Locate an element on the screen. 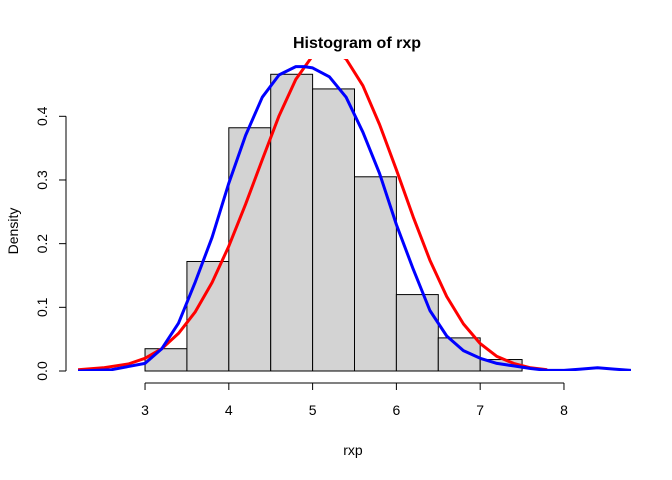 The width and height of the screenshot is (672, 480). x-axis-label: rxp is located at coordinates (353, 450).